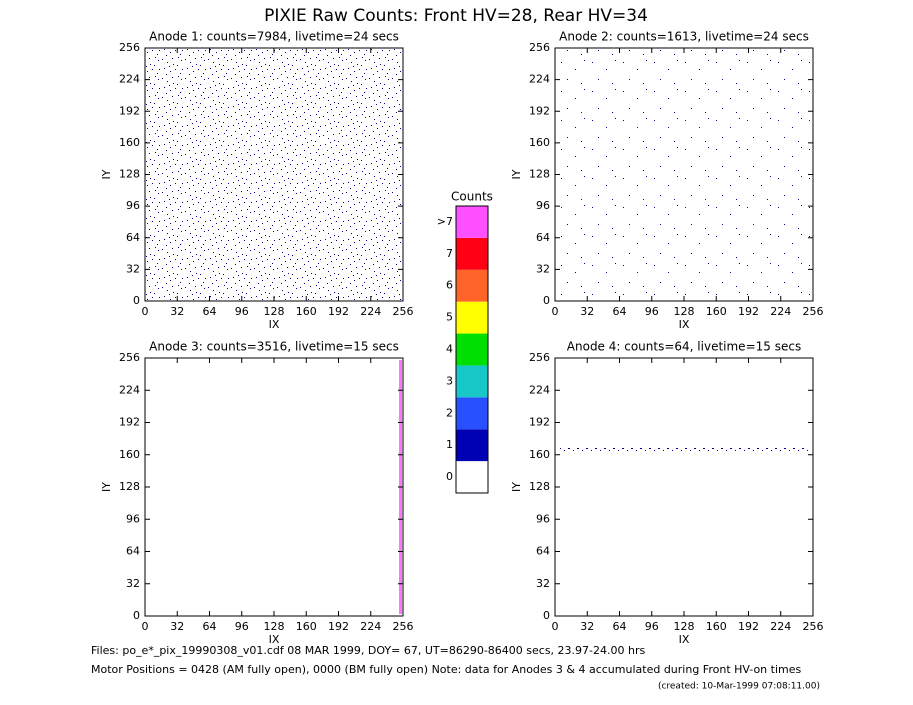  Describe the element at coordinates (449, 317) in the screenshot. I see `colorbar-label: 5` at that location.